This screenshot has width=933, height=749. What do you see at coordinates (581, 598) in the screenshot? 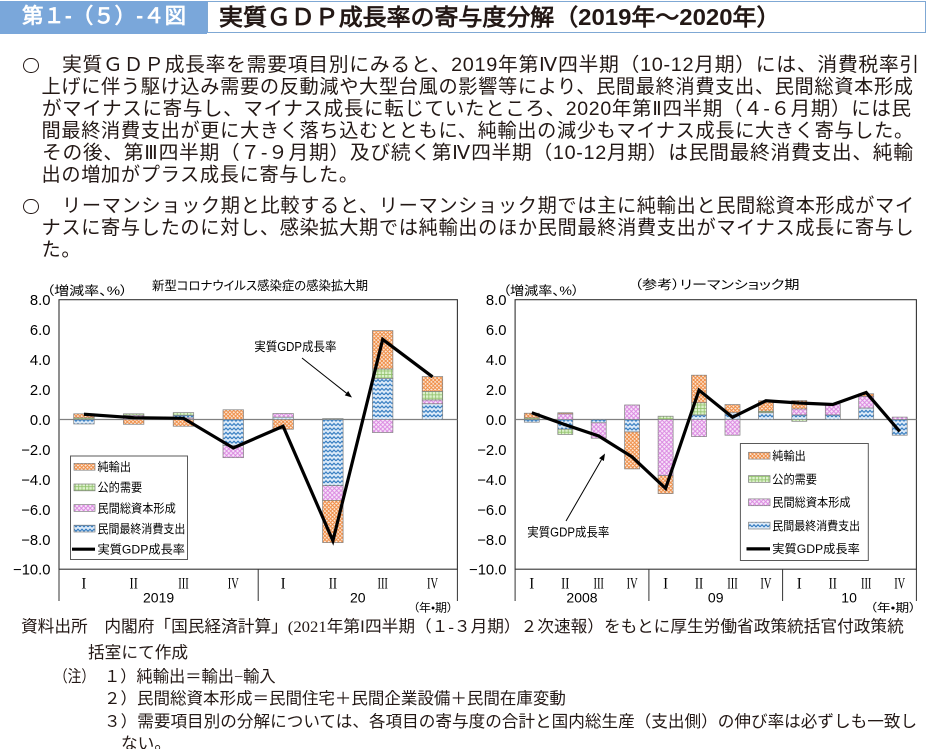
I see `svg-text: 2008` at bounding box center [581, 598].